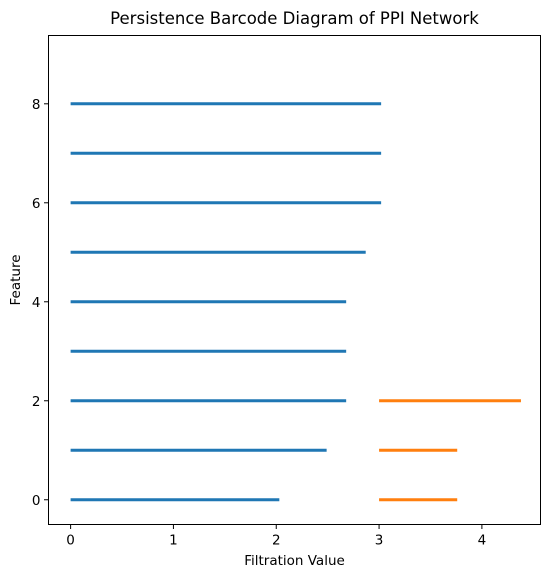 The width and height of the screenshot is (550, 574). I want to click on x-tick-label: 1, so click(173, 541).